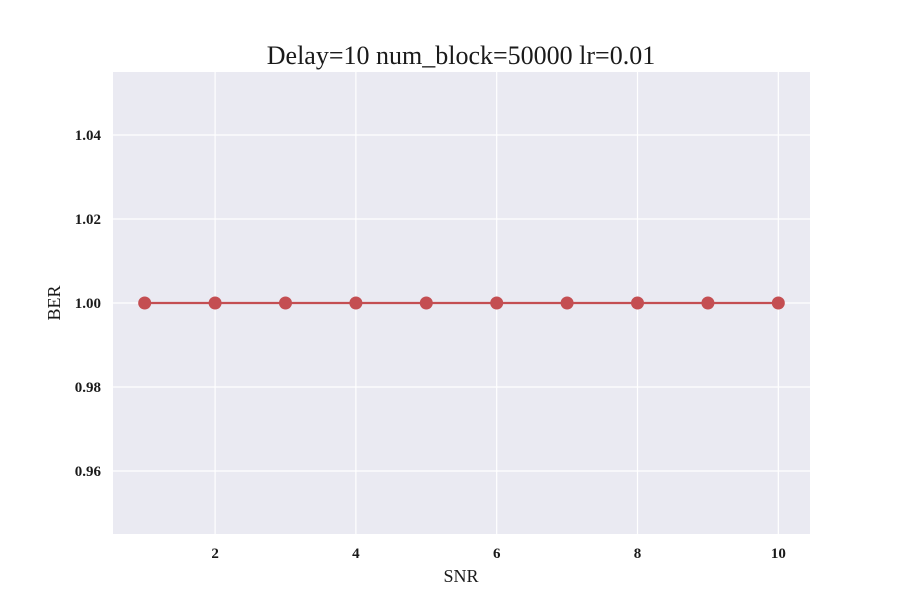 The image size is (900, 600). What do you see at coordinates (215, 554) in the screenshot?
I see `x-tick-label: 2` at bounding box center [215, 554].